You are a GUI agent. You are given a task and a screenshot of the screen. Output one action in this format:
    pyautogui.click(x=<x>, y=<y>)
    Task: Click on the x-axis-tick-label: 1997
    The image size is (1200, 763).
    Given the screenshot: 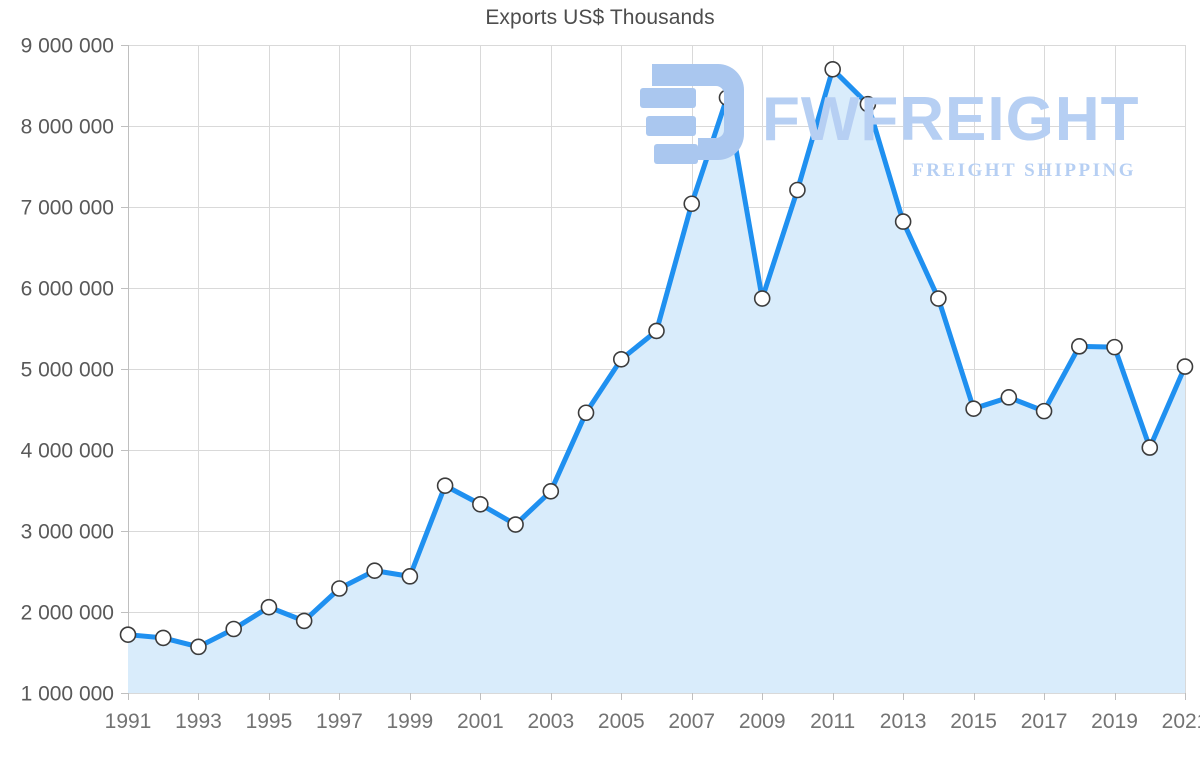 What is the action you would take?
    pyautogui.click(x=339, y=721)
    